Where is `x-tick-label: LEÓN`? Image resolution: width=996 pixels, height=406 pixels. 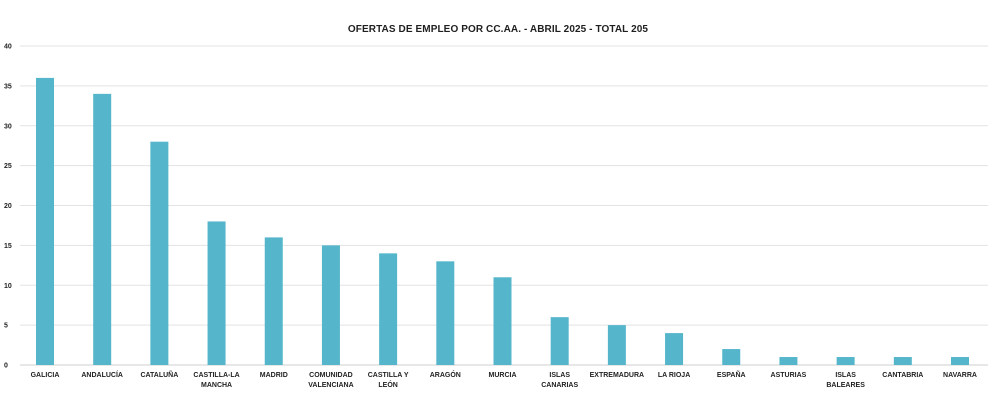
x-tick-label: LEÓN is located at coordinates (387, 384).